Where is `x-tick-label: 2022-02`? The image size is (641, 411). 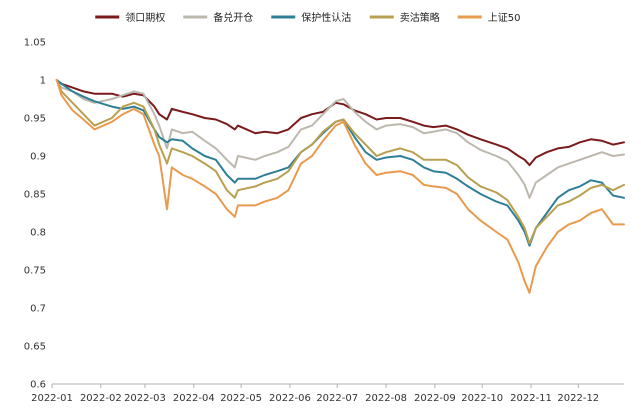
x-tick-label: 2022-02 is located at coordinates (101, 398).